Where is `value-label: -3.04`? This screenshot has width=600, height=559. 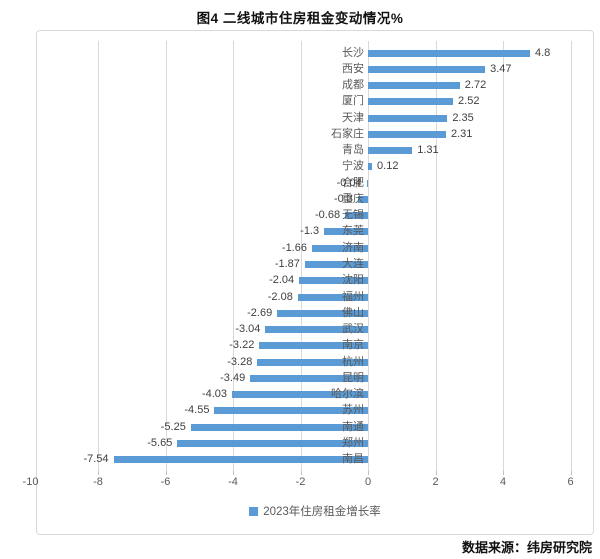 value-label: -3.04 is located at coordinates (248, 329).